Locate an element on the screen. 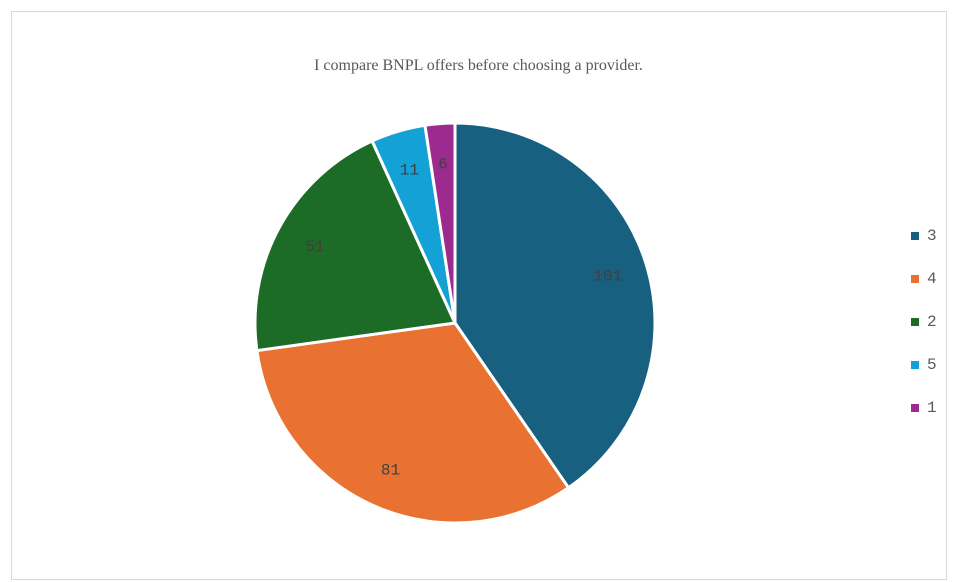 Image resolution: width=957 pixels, height=582 pixels. legend-label: 1 is located at coordinates (932, 408).